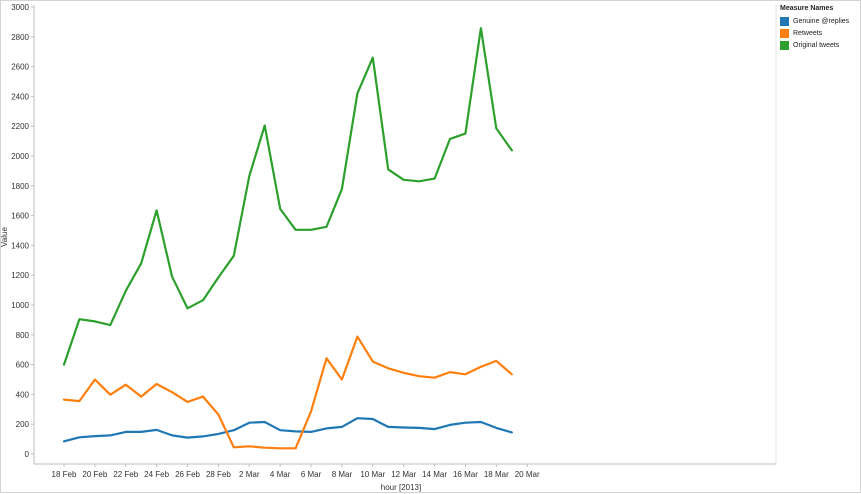 This screenshot has width=861, height=494. Describe the element at coordinates (94, 474) in the screenshot. I see `x-tick-label: 20 Feb` at that location.